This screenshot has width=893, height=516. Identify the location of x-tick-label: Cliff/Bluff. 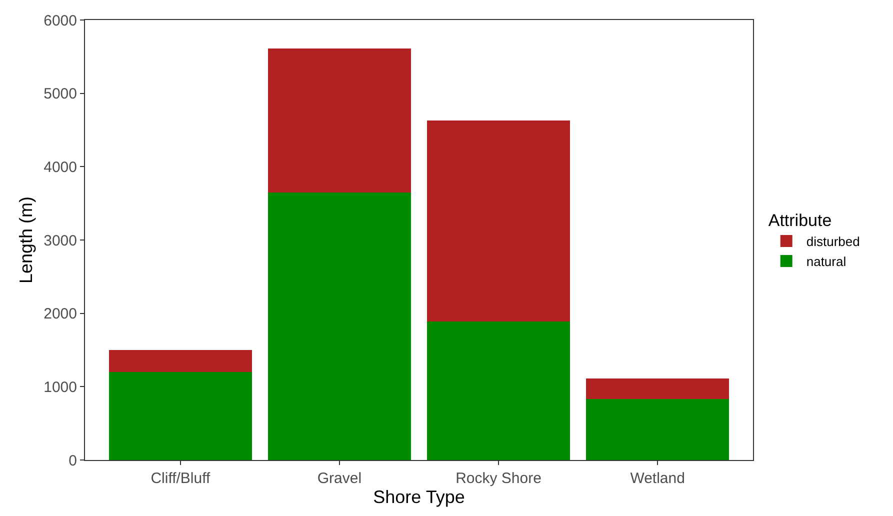
(180, 478).